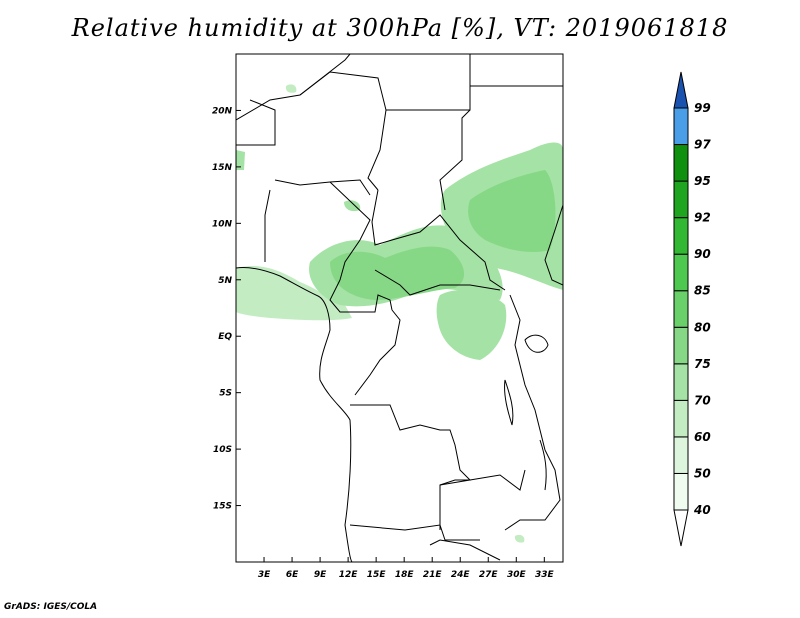 This screenshot has width=800, height=618. What do you see at coordinates (702, 218) in the screenshot?
I see `colorbar-label-92: 92` at bounding box center [702, 218].